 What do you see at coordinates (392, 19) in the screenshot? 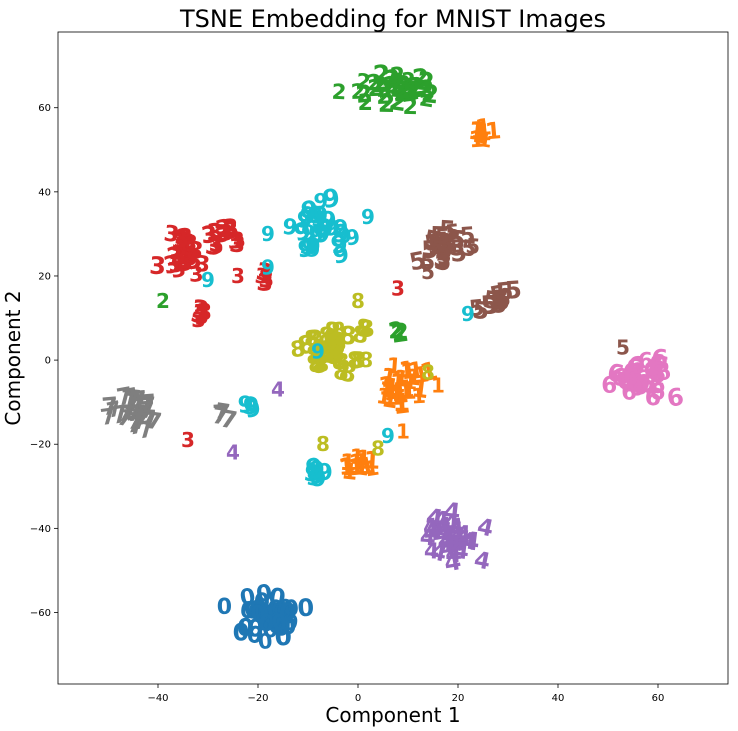
I see `chart-title: TSNE Embedding for MNIST Images` at bounding box center [392, 19].